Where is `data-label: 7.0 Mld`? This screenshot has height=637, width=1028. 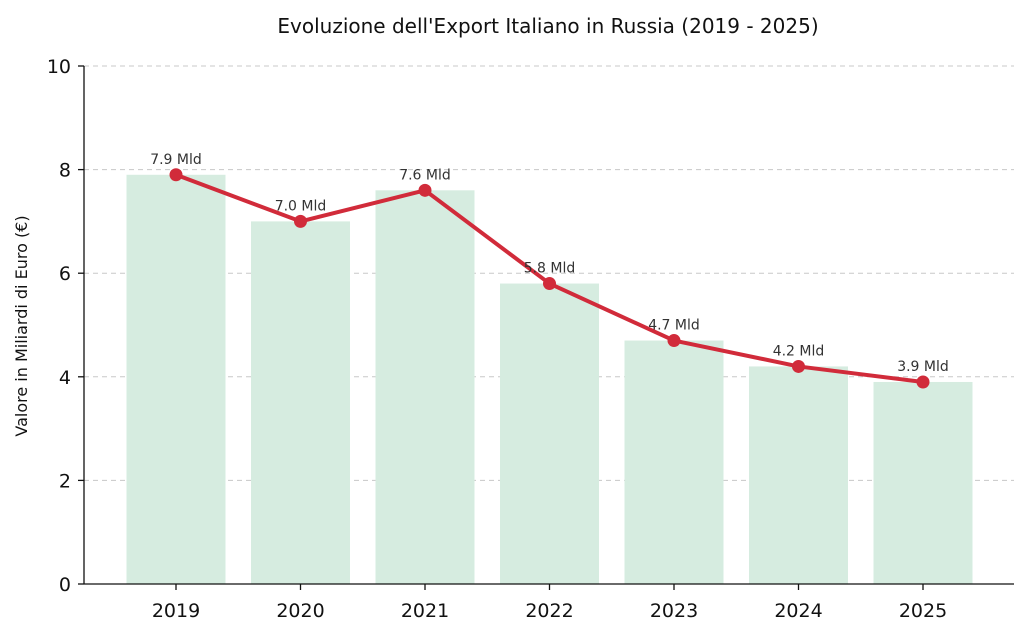
data-label: 7.0 Mld is located at coordinates (301, 206).